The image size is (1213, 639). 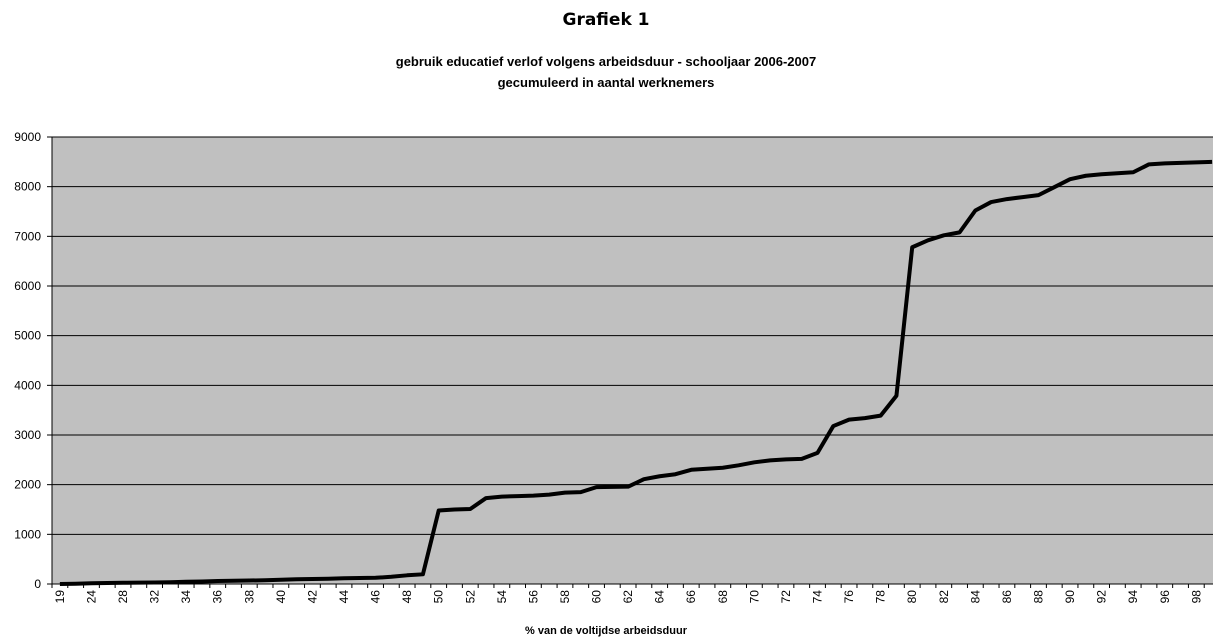 I want to click on chart-subtitle: gecumuleerd in aantal werknemers, so click(x=606, y=82).